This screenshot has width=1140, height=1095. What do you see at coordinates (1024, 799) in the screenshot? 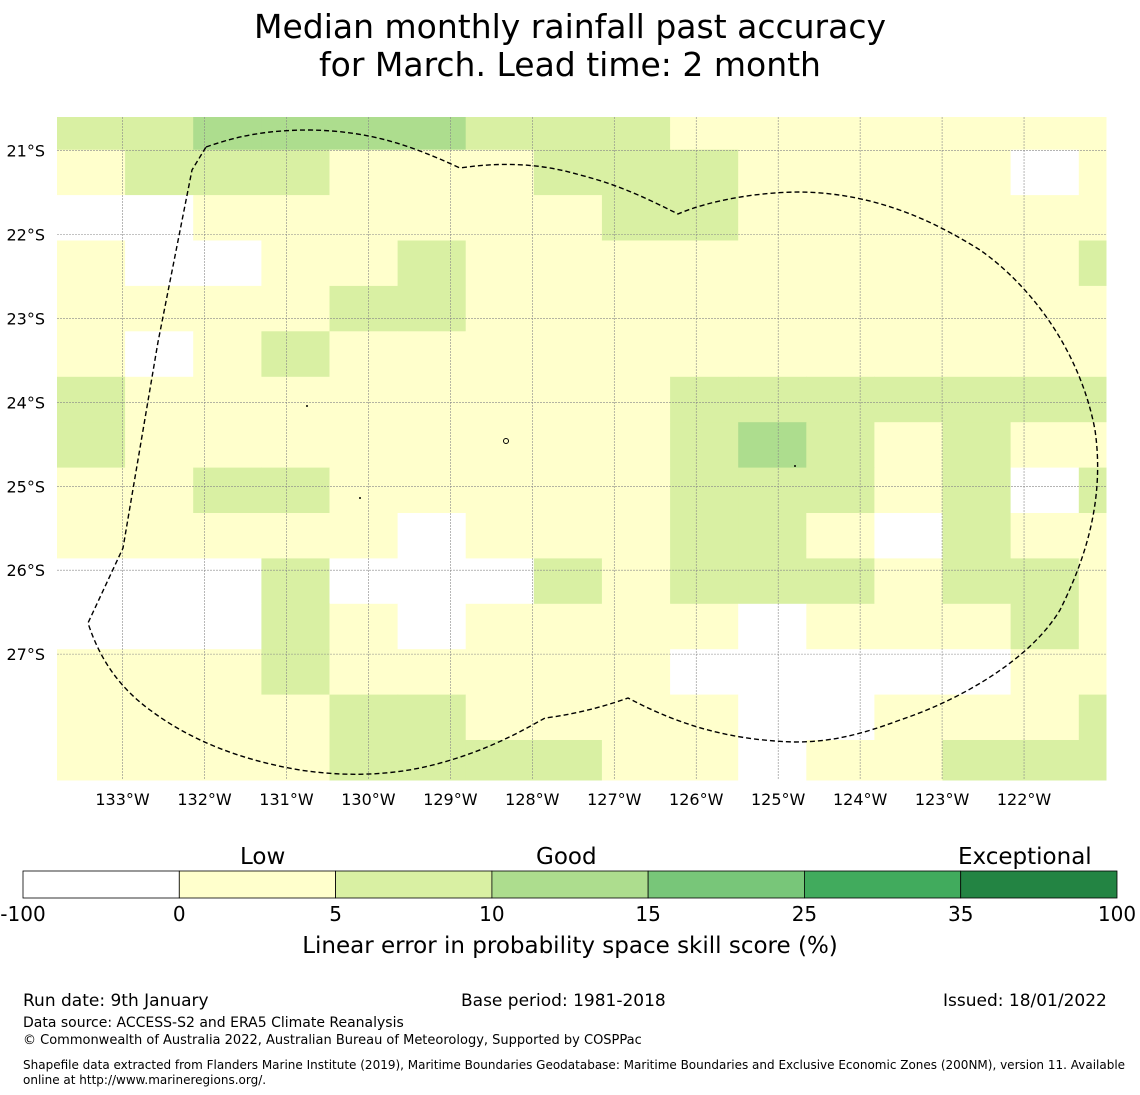
I see `longitude-label: 122°W` at bounding box center [1024, 799].